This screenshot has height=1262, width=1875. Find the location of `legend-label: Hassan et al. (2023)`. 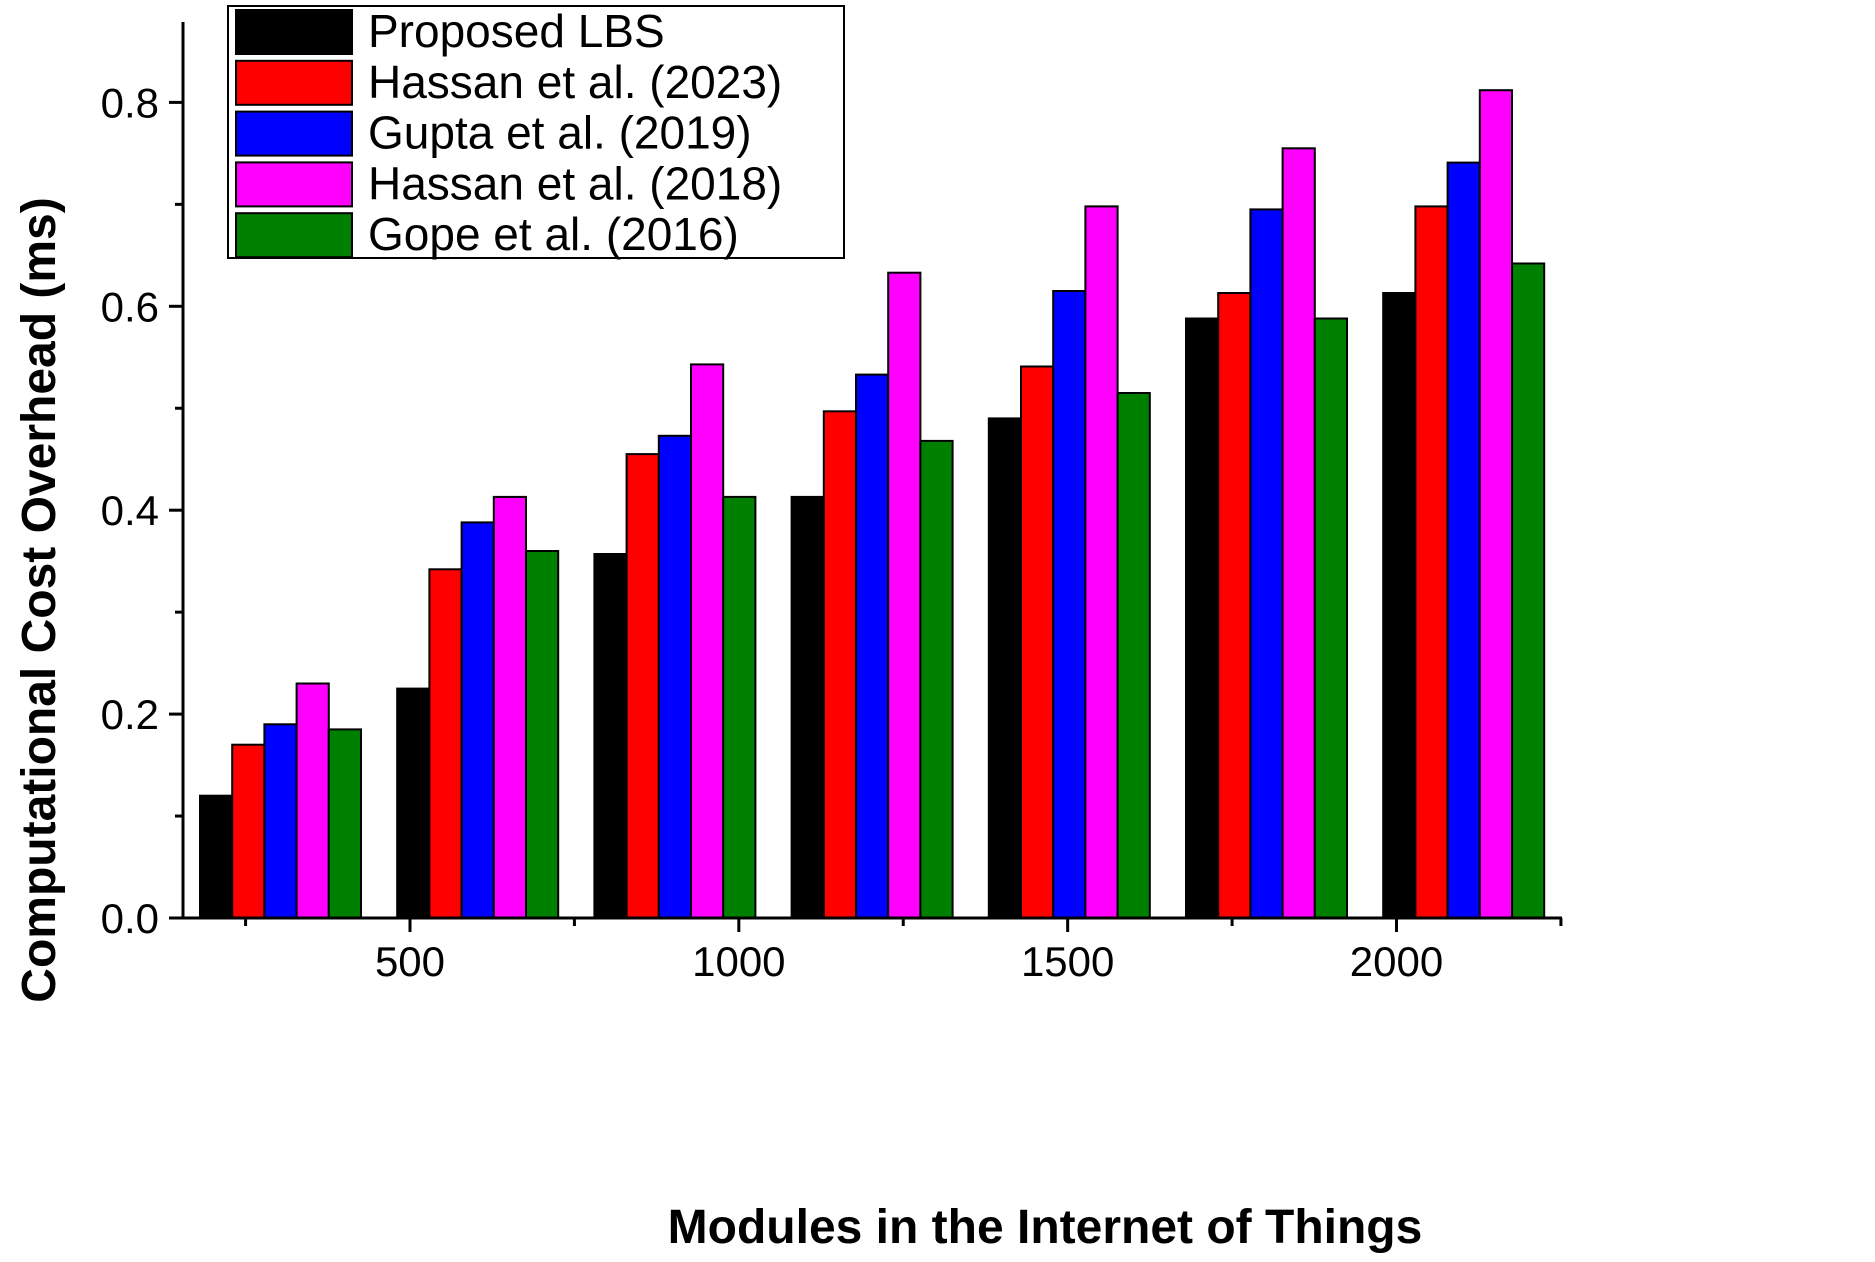

legend-label: Hassan et al. (2023) is located at coordinates (575, 82).